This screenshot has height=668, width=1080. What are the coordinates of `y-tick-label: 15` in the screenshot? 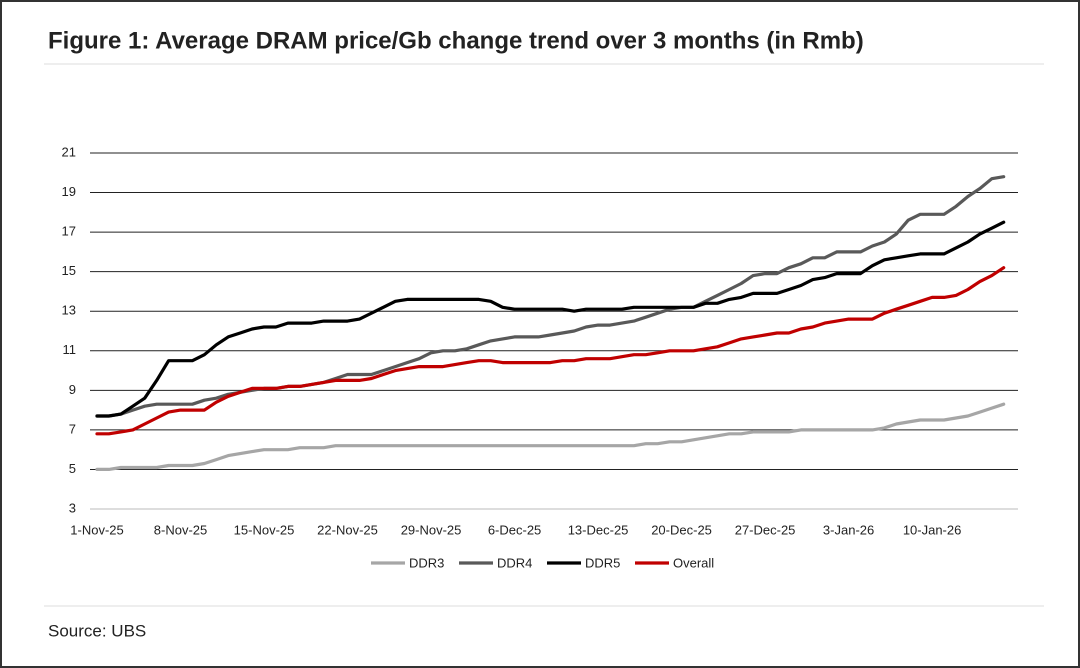 It's located at (69, 270).